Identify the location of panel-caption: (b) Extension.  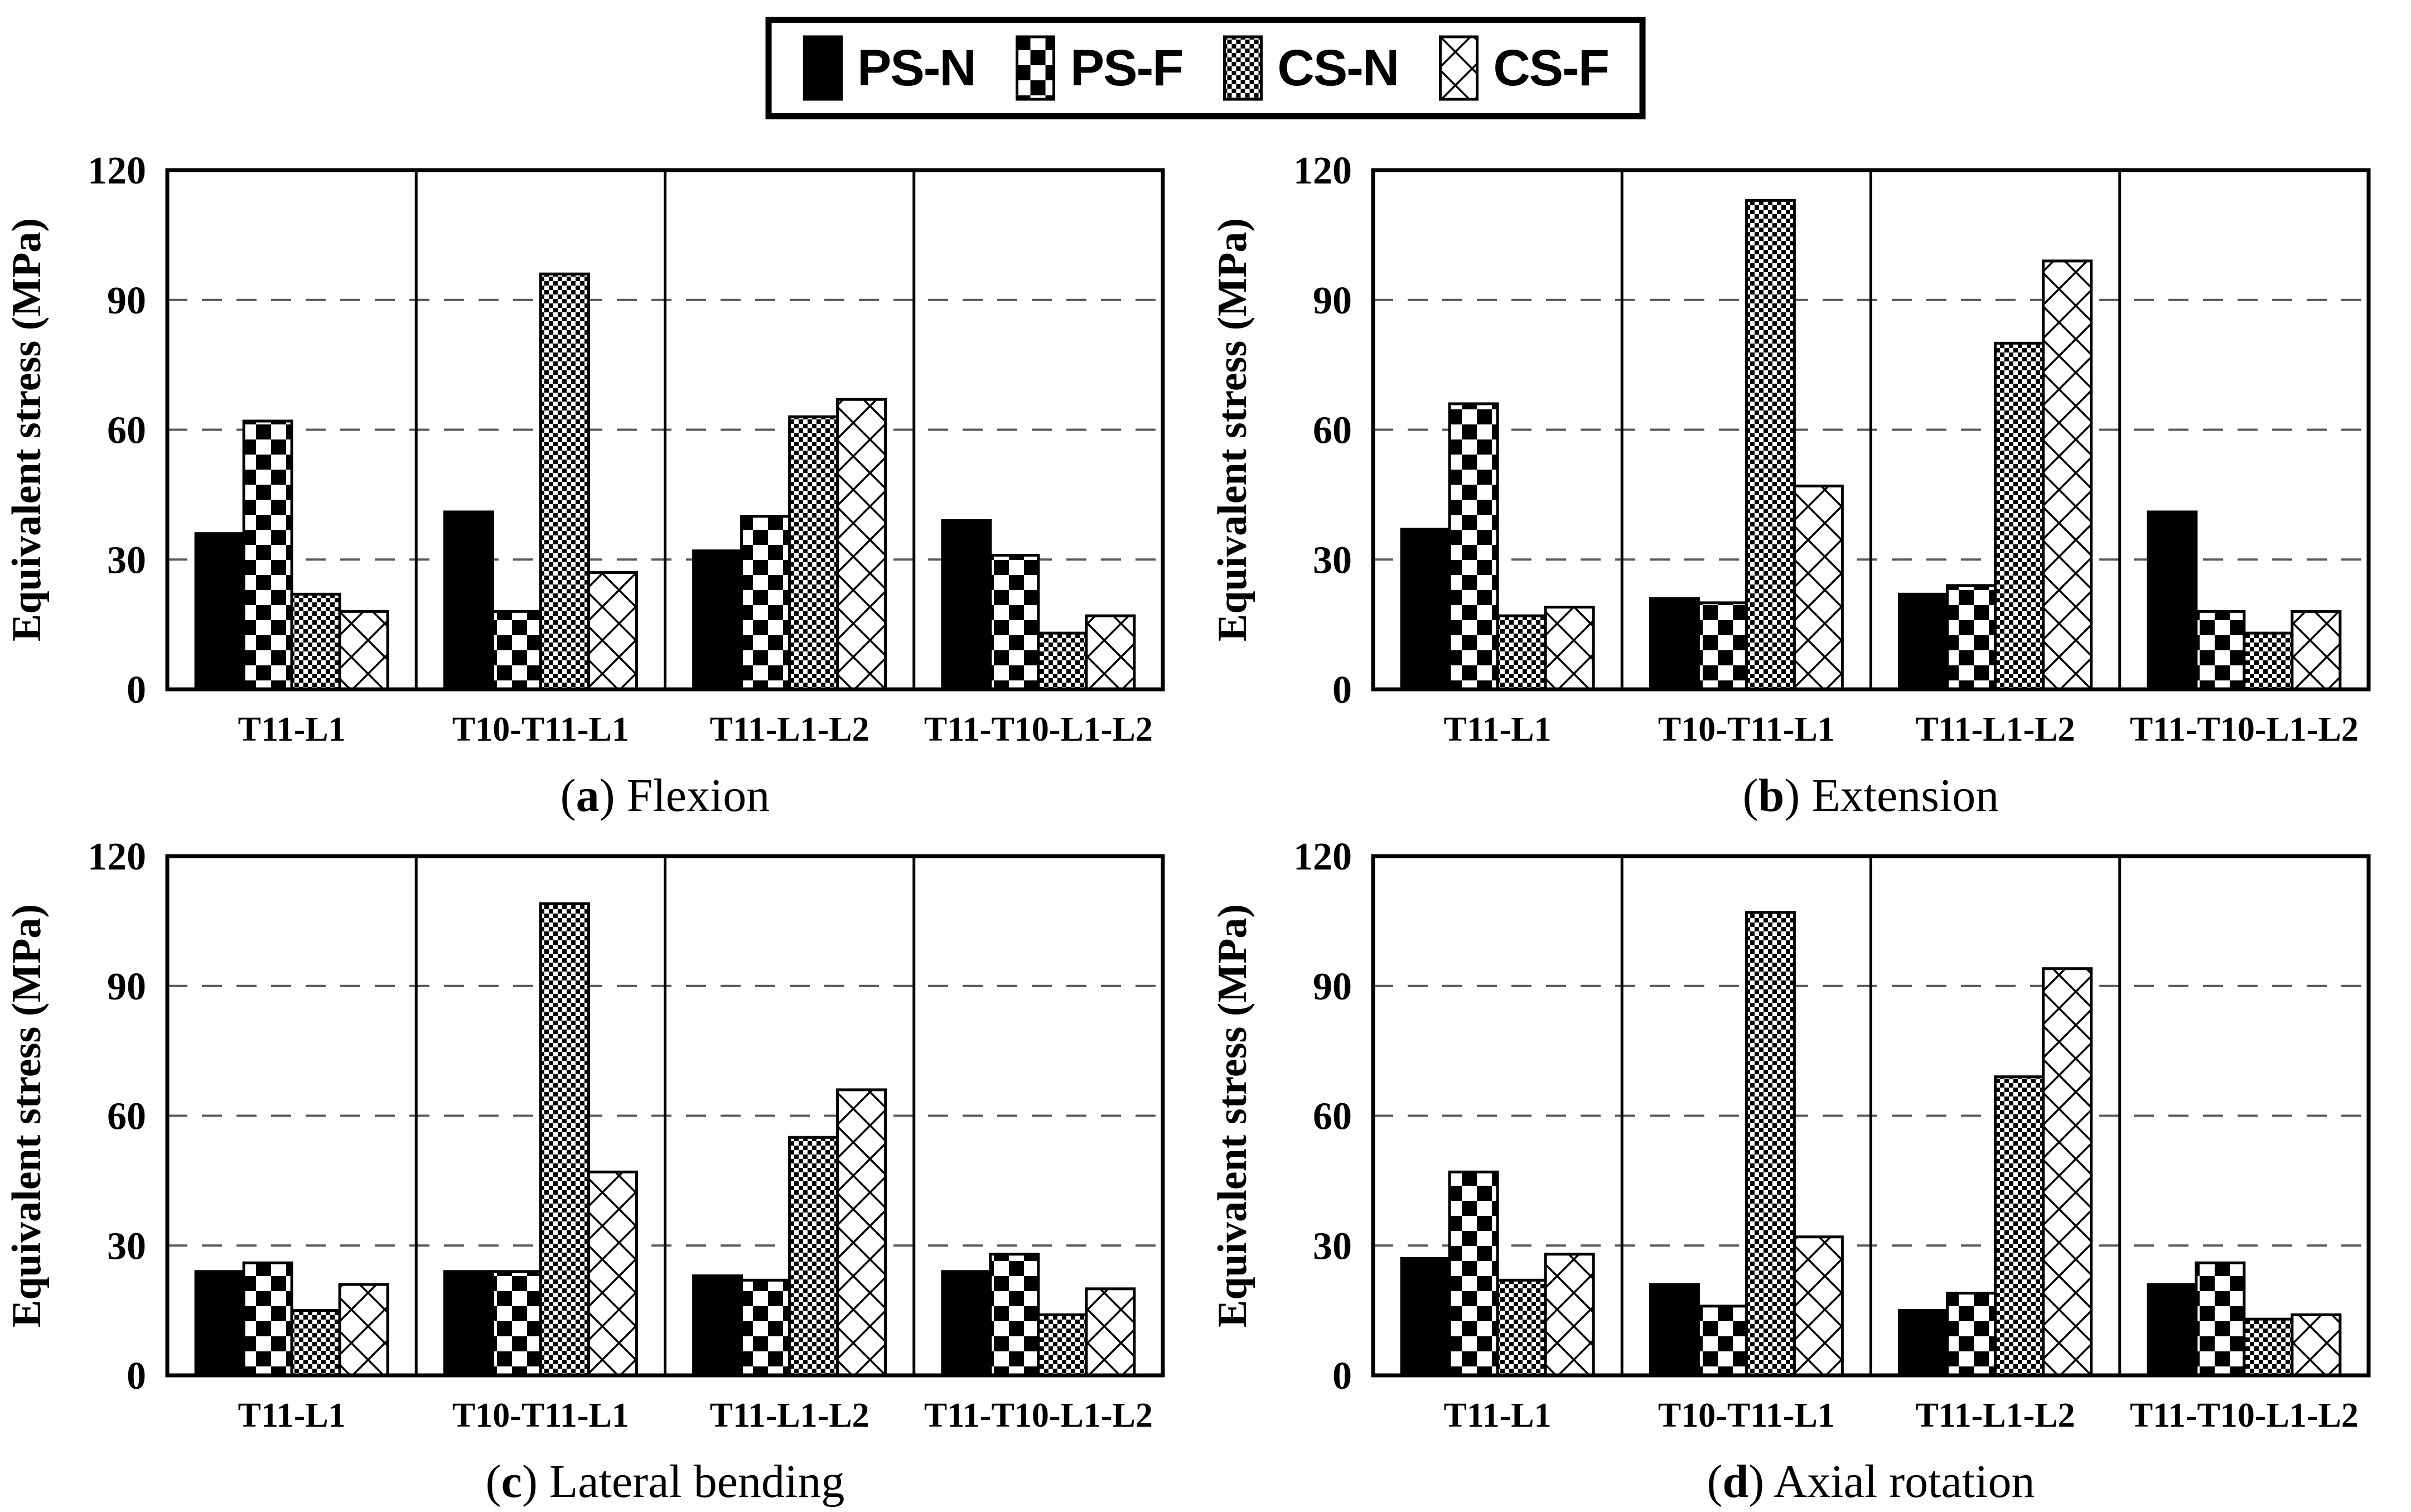
(1871, 796).